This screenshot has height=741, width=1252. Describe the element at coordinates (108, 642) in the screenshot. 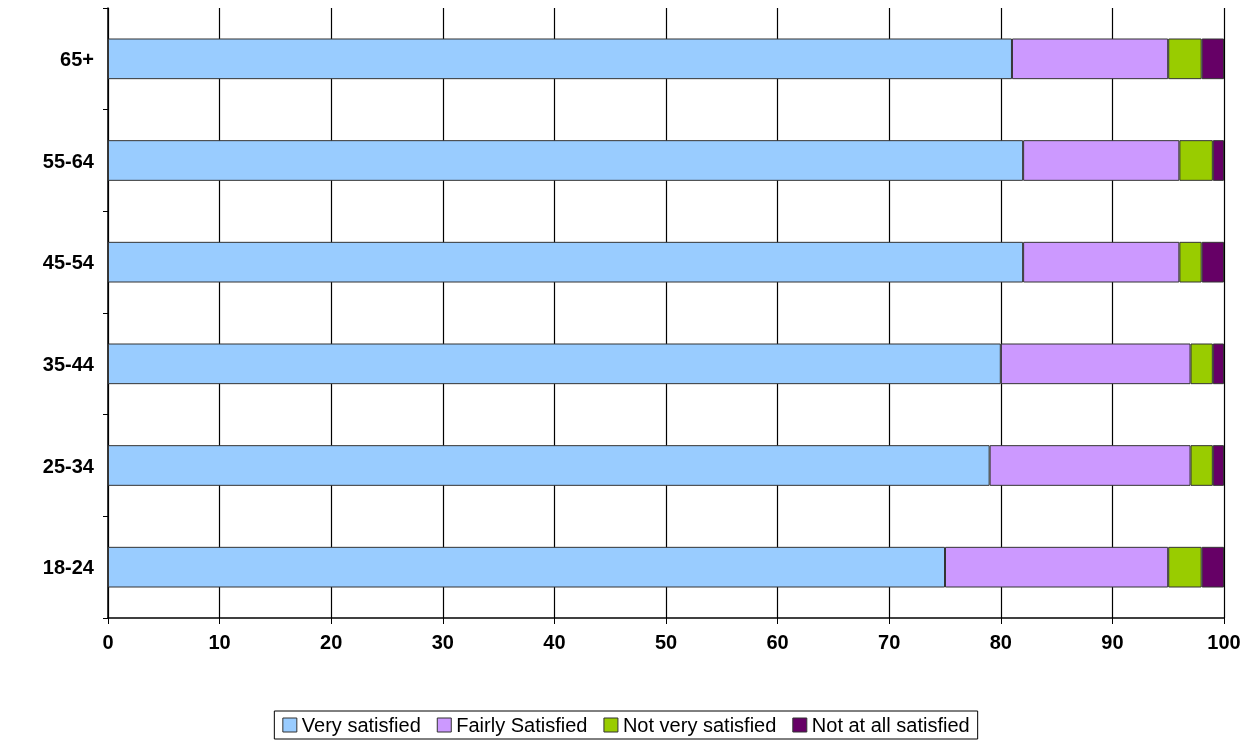

I see `x-tick-label: 0` at that location.